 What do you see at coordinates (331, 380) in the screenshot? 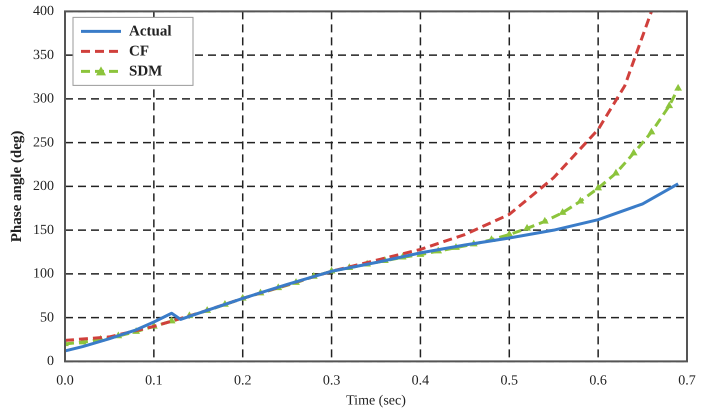
I see `x-tick-label: 0.3` at bounding box center [331, 380].